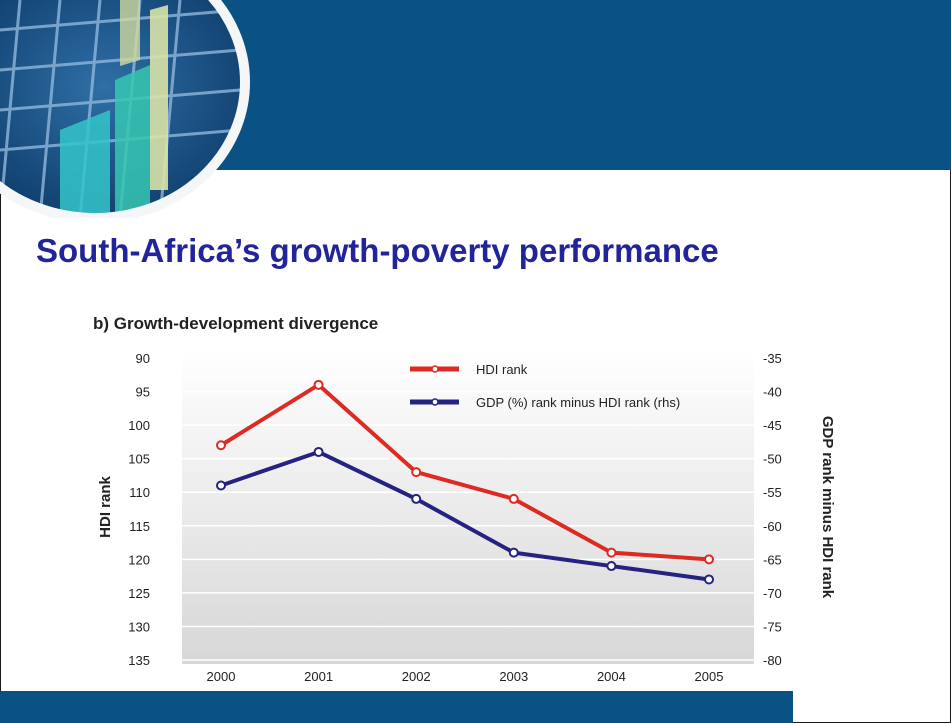  Describe the element at coordinates (611, 676) in the screenshot. I see `x-tick-label: 2004` at that location.